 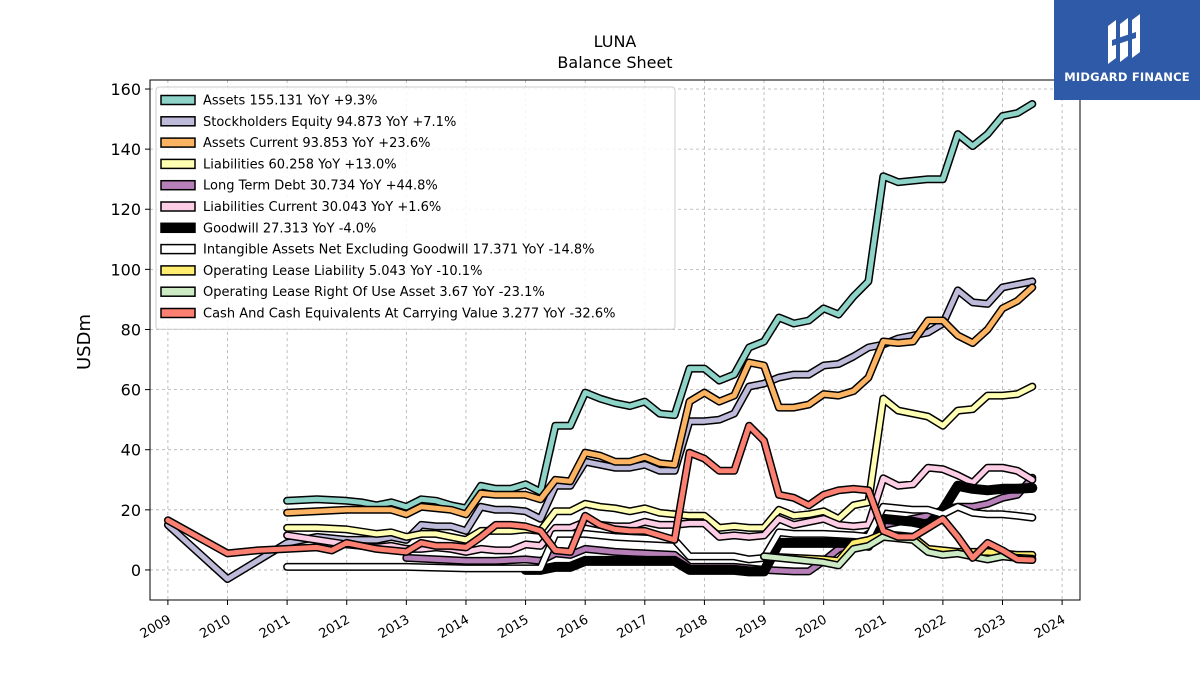 I want to click on x-tick-label: 2022, so click(x=931, y=627).